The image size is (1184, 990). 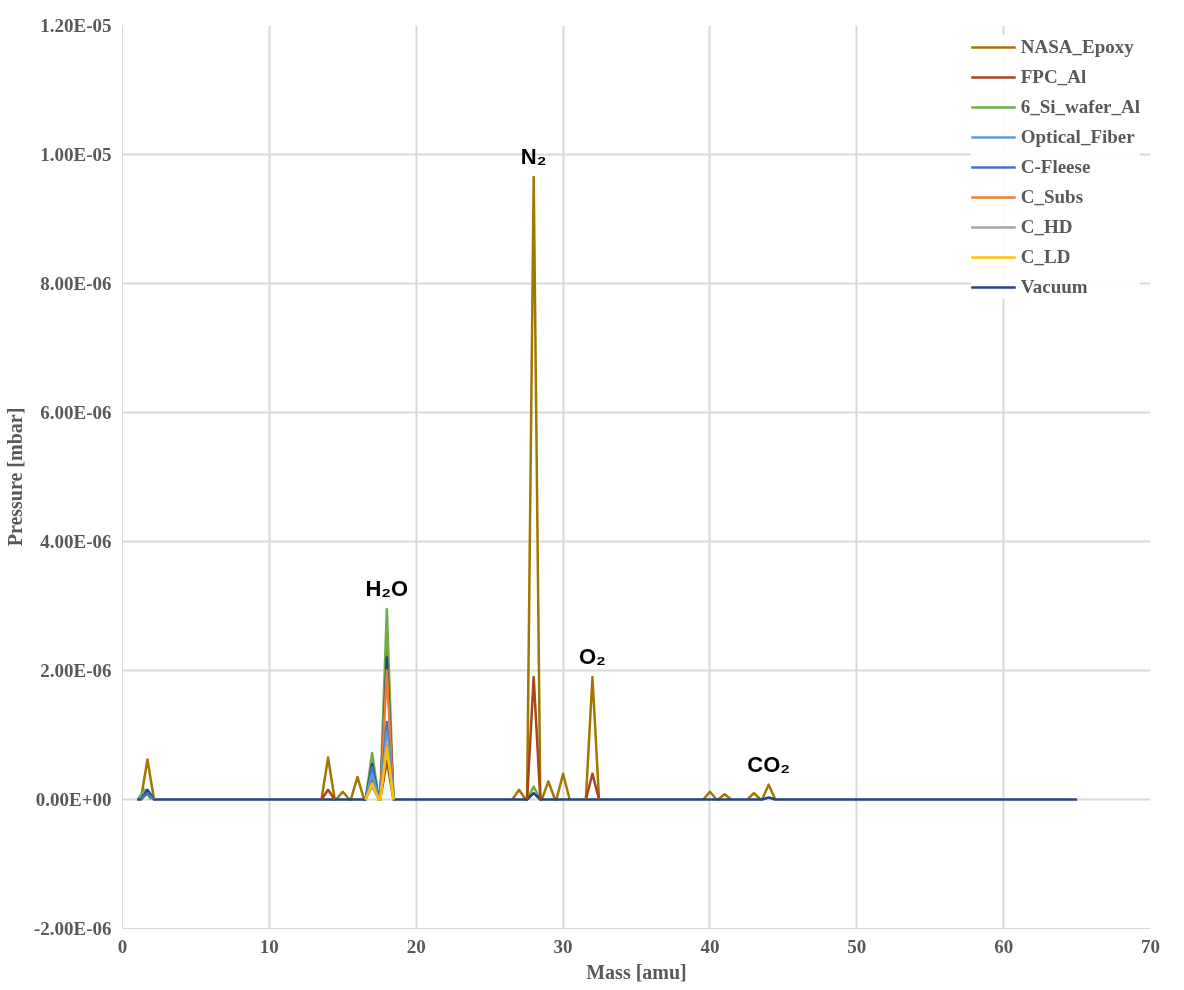 I want to click on y-tick-label: 1.20E-05, so click(x=76, y=25).